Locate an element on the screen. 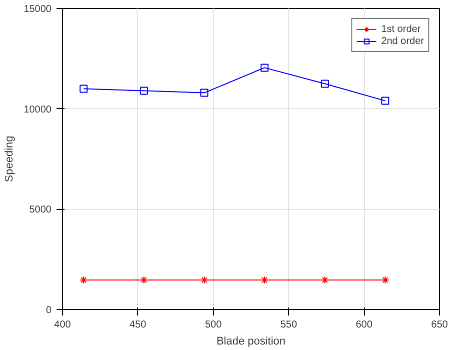 The height and width of the screenshot is (350, 451). x-tick-label: 500 is located at coordinates (213, 325).